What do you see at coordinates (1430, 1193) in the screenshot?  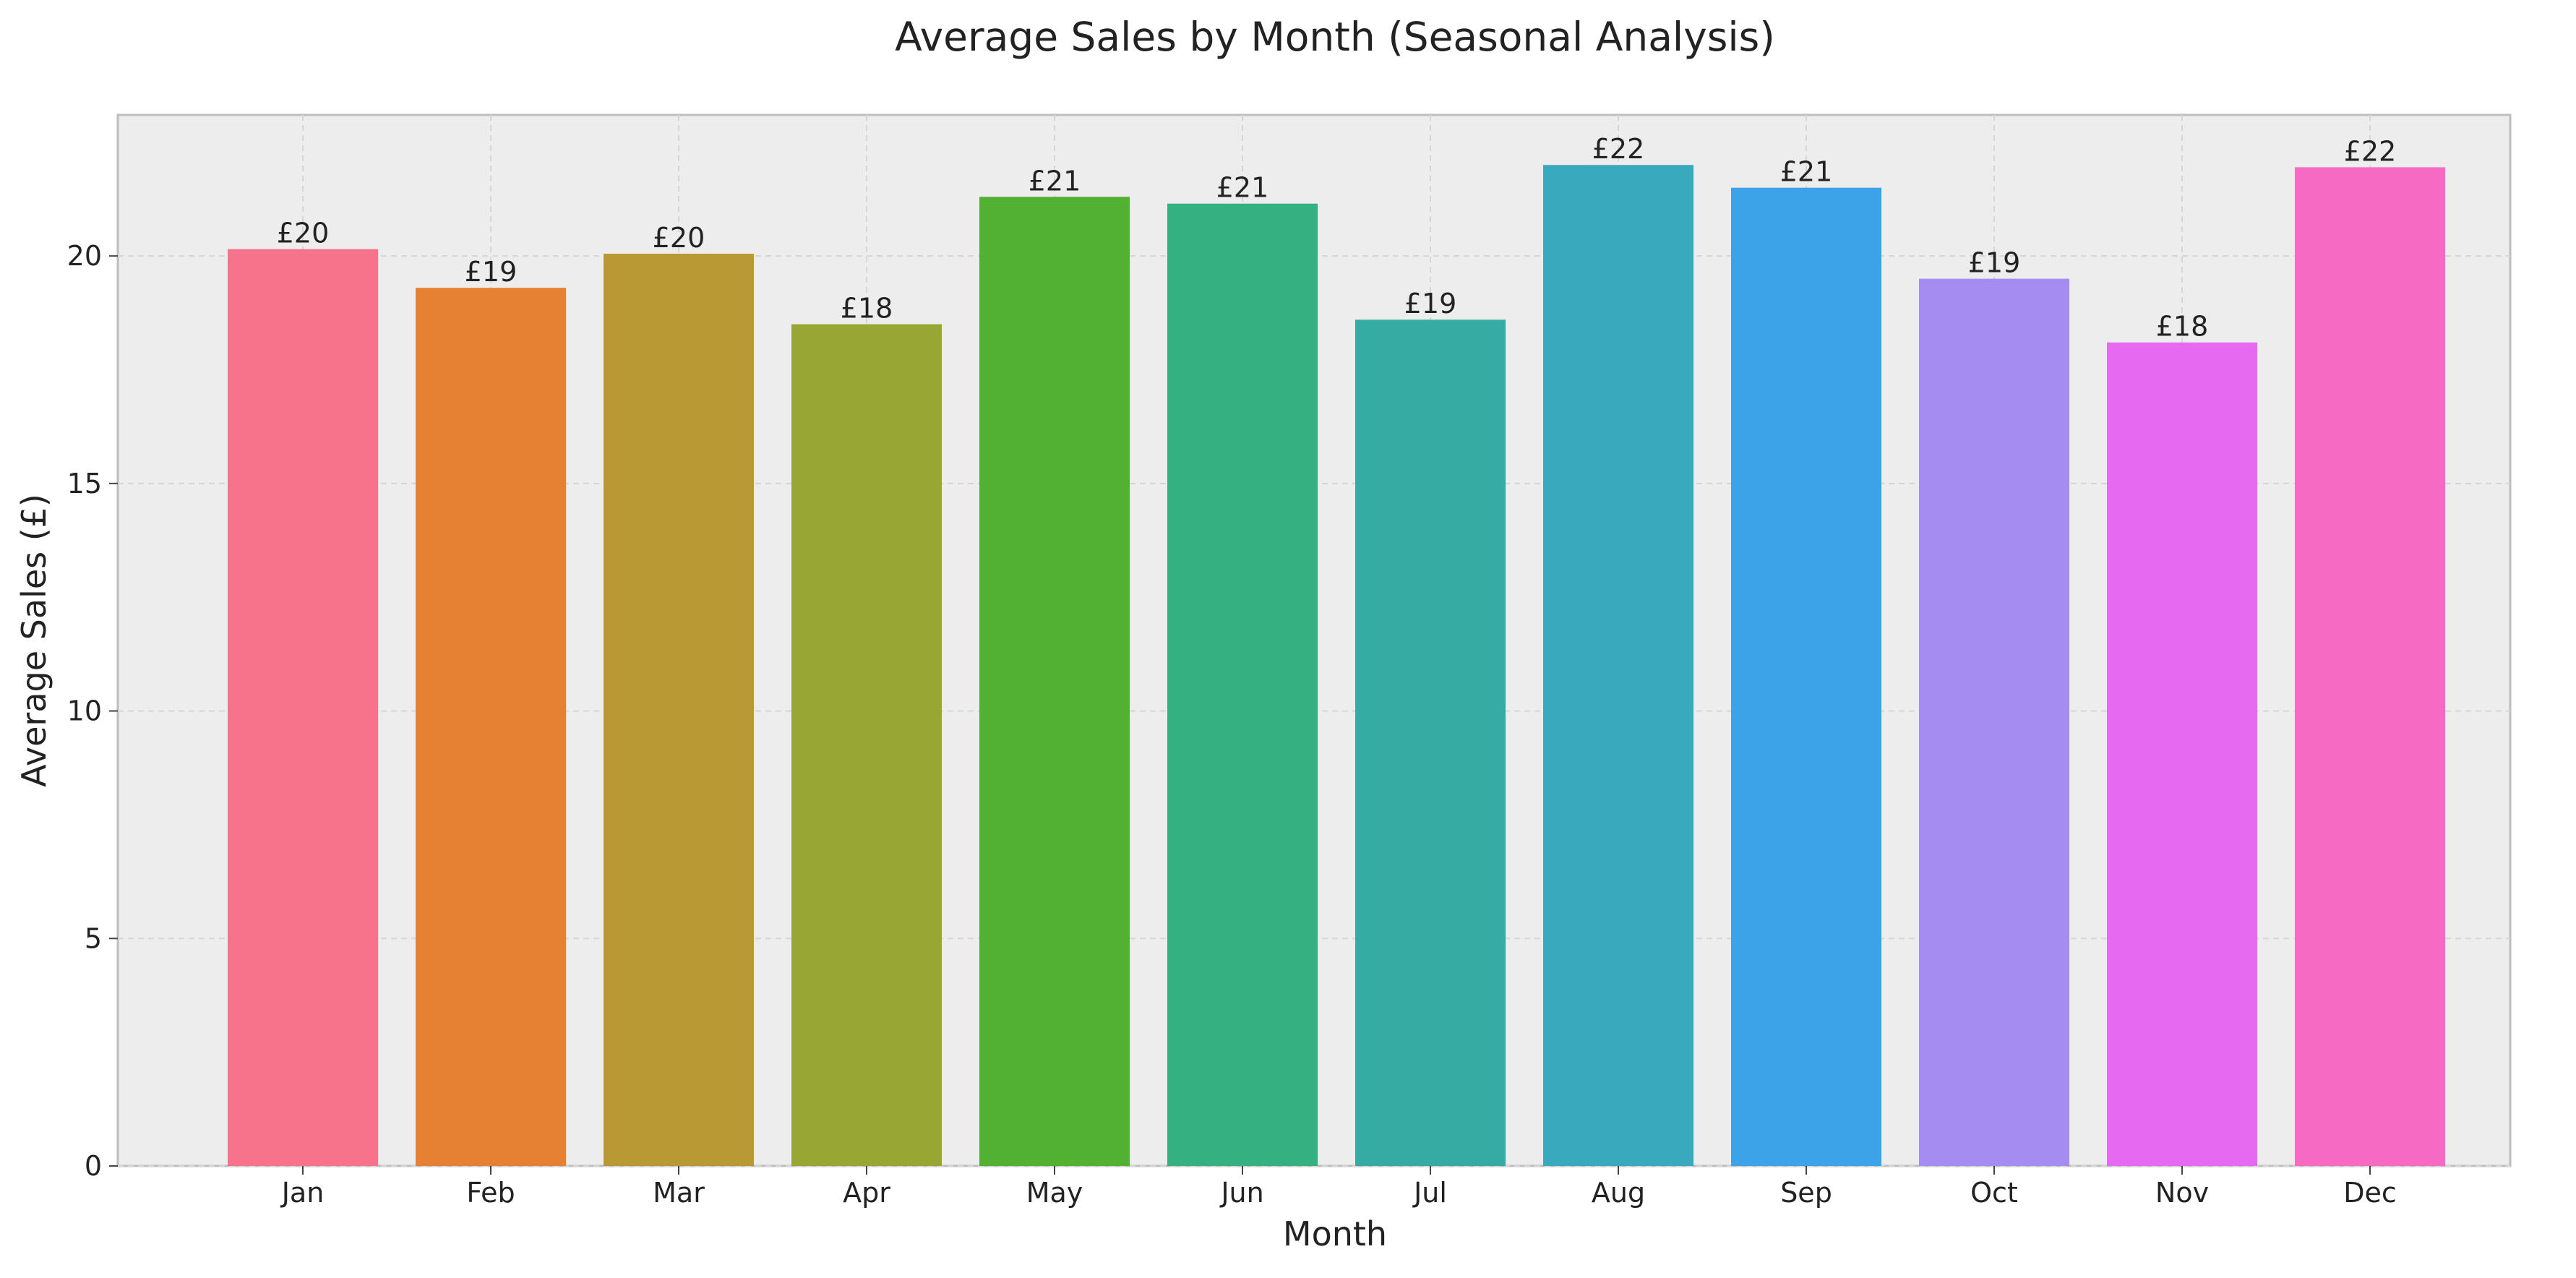 I see `x-tick-label: Jul` at bounding box center [1430, 1193].